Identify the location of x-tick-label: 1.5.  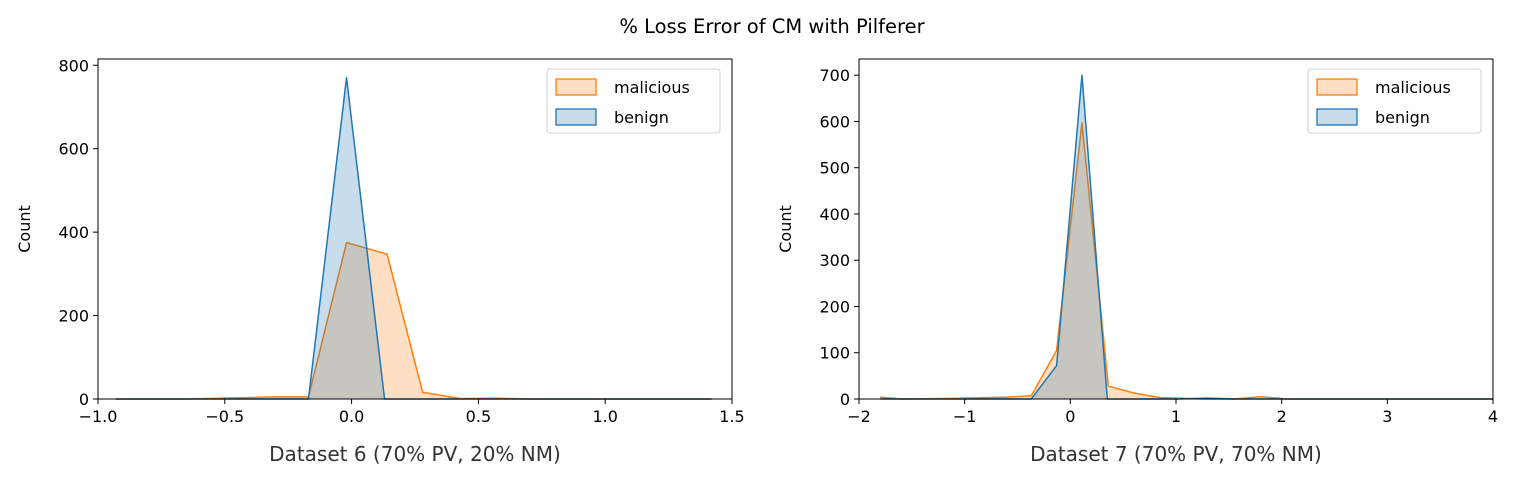
(731, 416).